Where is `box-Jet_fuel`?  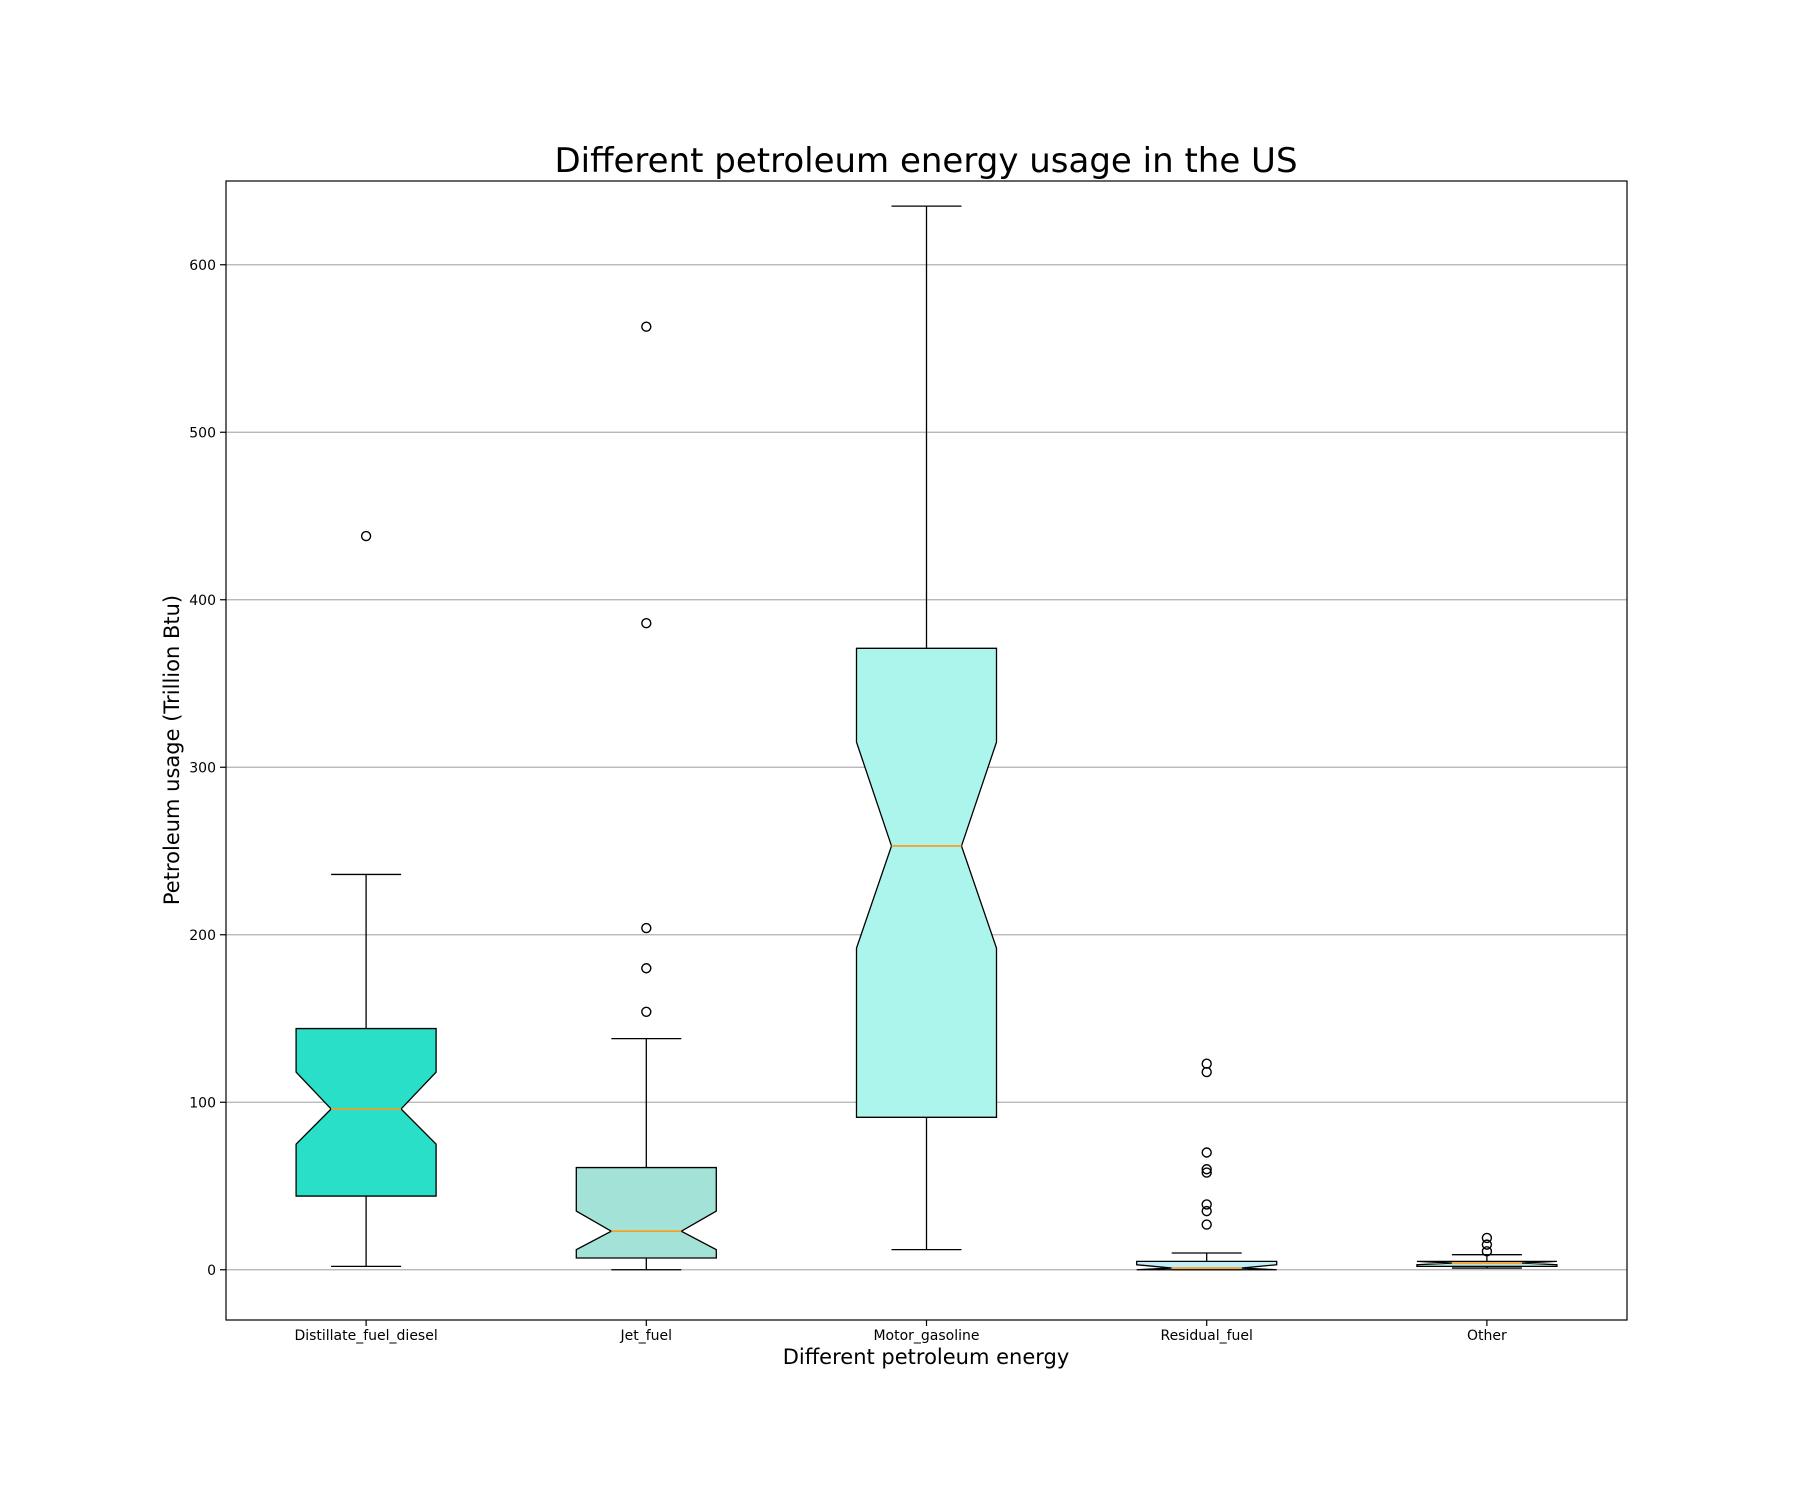
box-Jet_fuel is located at coordinates (646, 796).